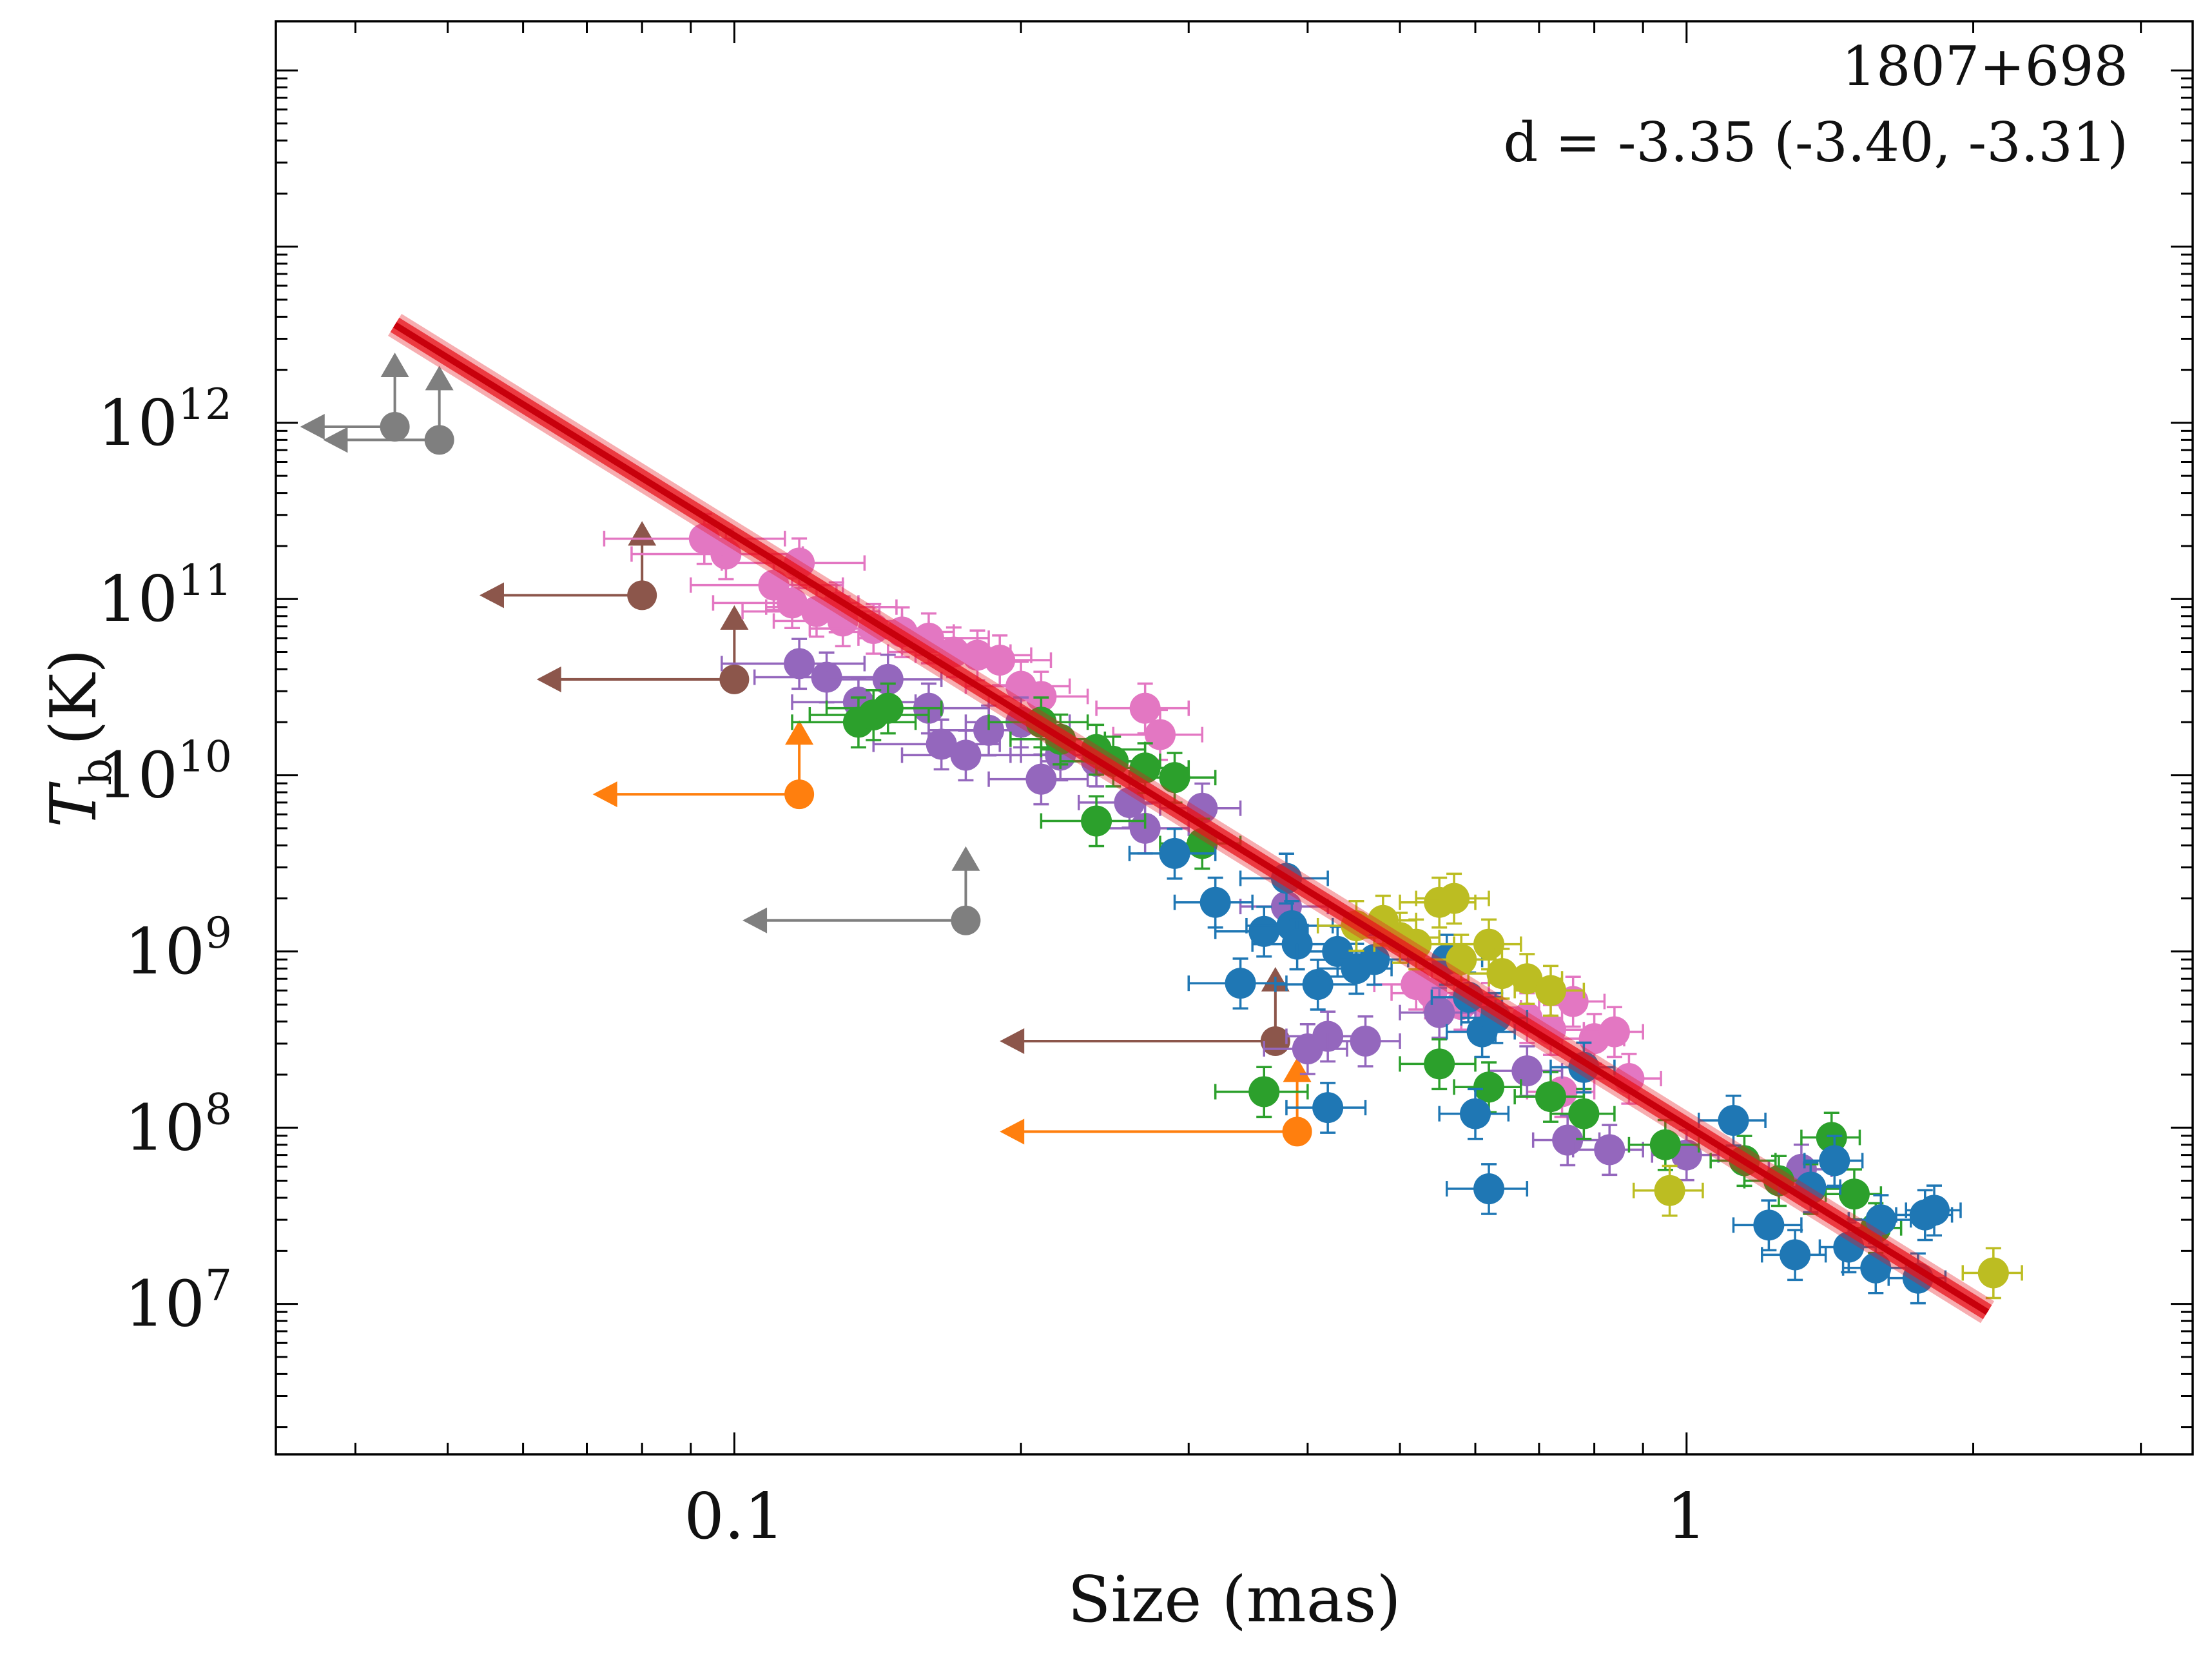 This screenshot has width=2212, height=1660. What do you see at coordinates (734, 1517) in the screenshot?
I see `x-tick-label: 0.1` at bounding box center [734, 1517].